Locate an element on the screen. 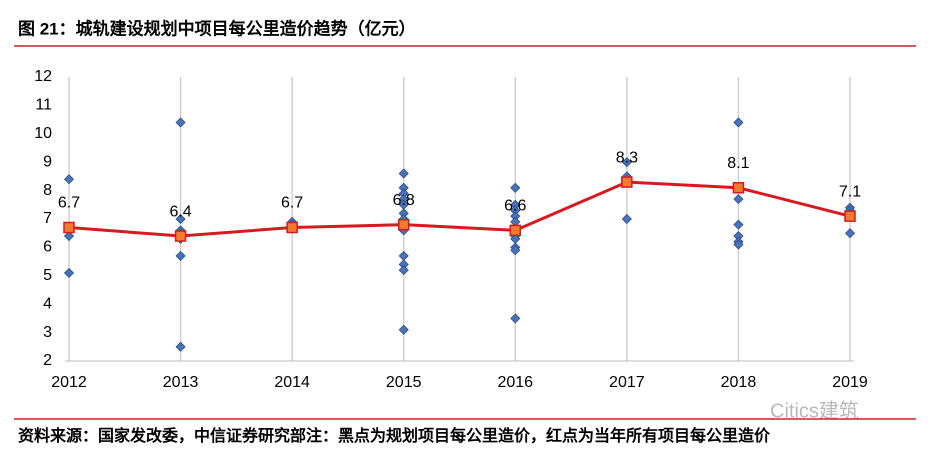  x-tick-label: 2014 is located at coordinates (292, 382).